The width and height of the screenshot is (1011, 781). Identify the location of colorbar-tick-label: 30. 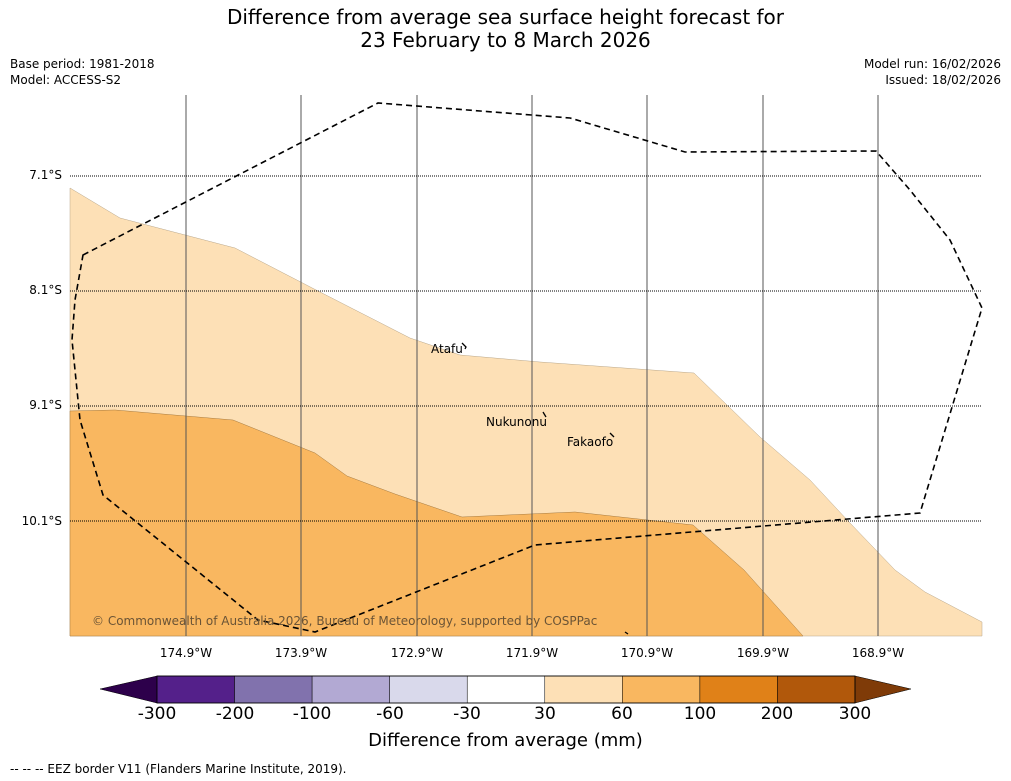
(545, 714).